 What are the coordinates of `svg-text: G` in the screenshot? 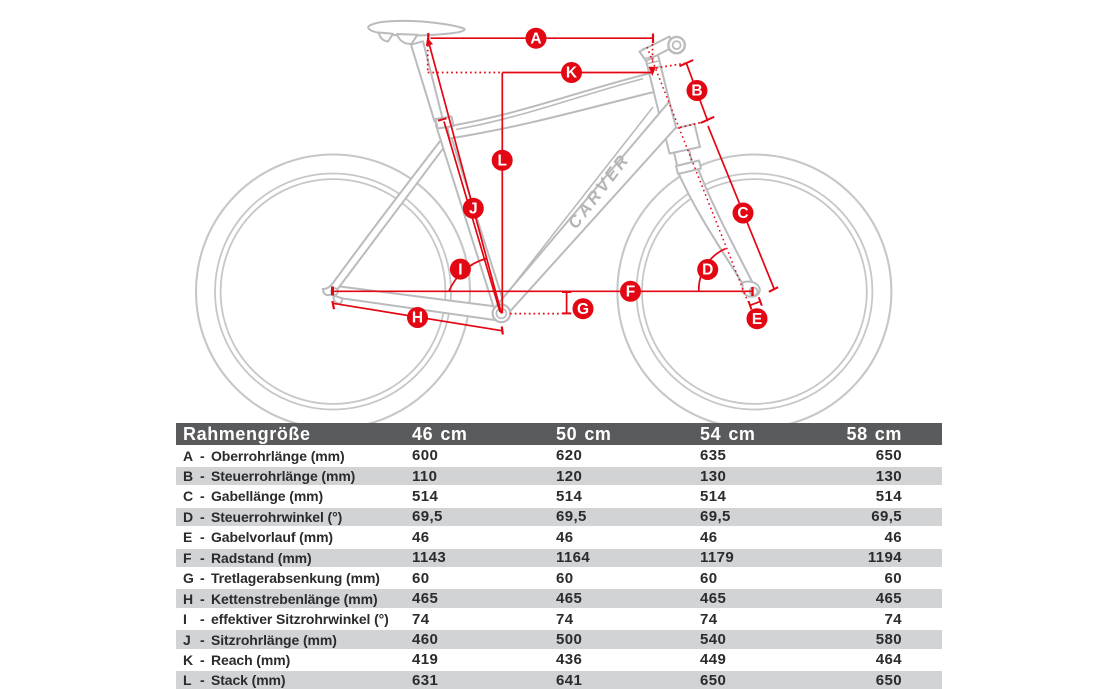 It's located at (583, 309).